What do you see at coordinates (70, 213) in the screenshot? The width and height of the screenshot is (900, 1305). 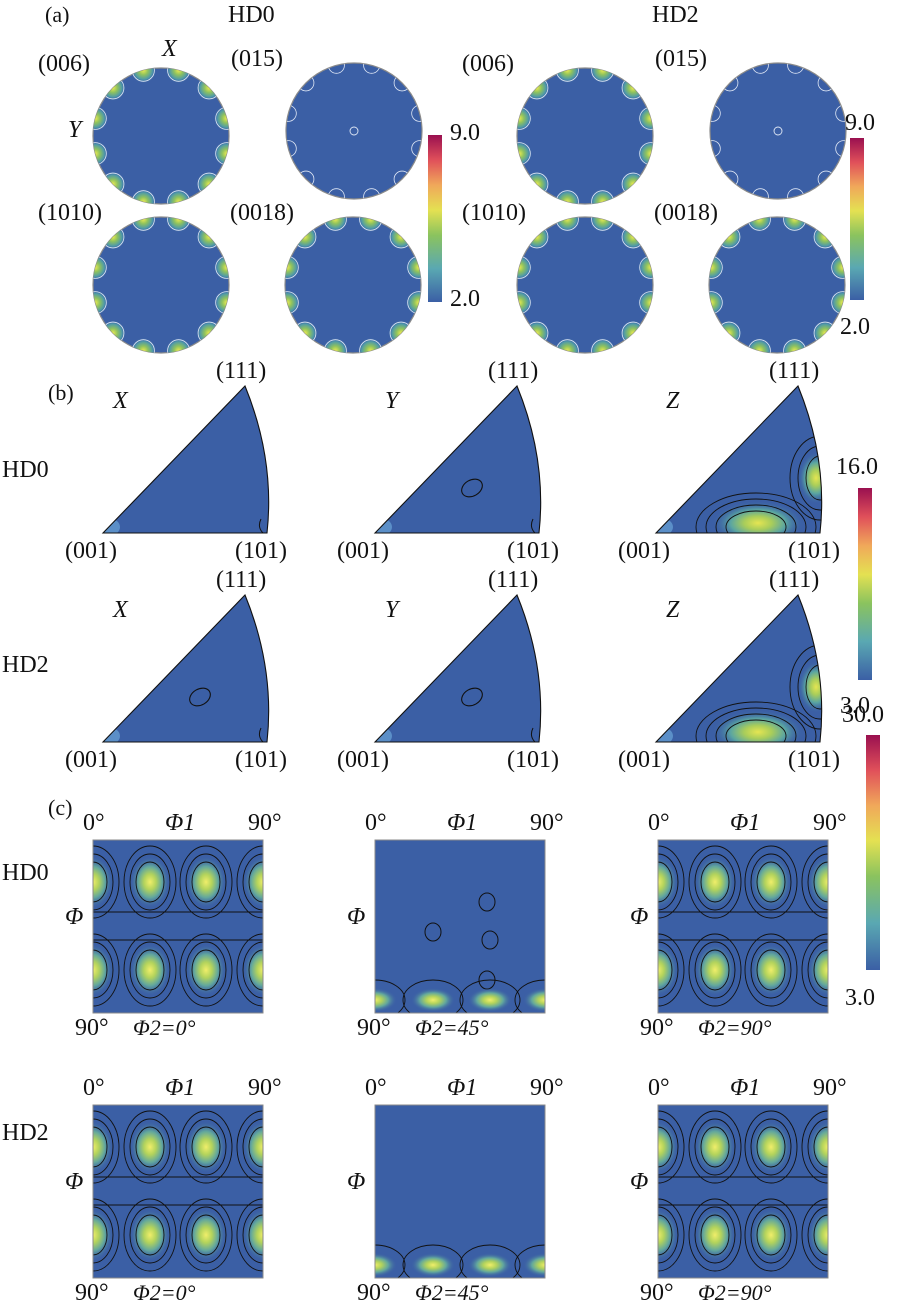 I see `pole-figure-label: (1010)` at bounding box center [70, 213].